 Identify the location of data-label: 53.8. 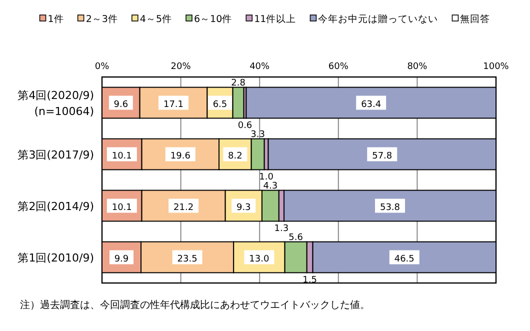
(390, 207).